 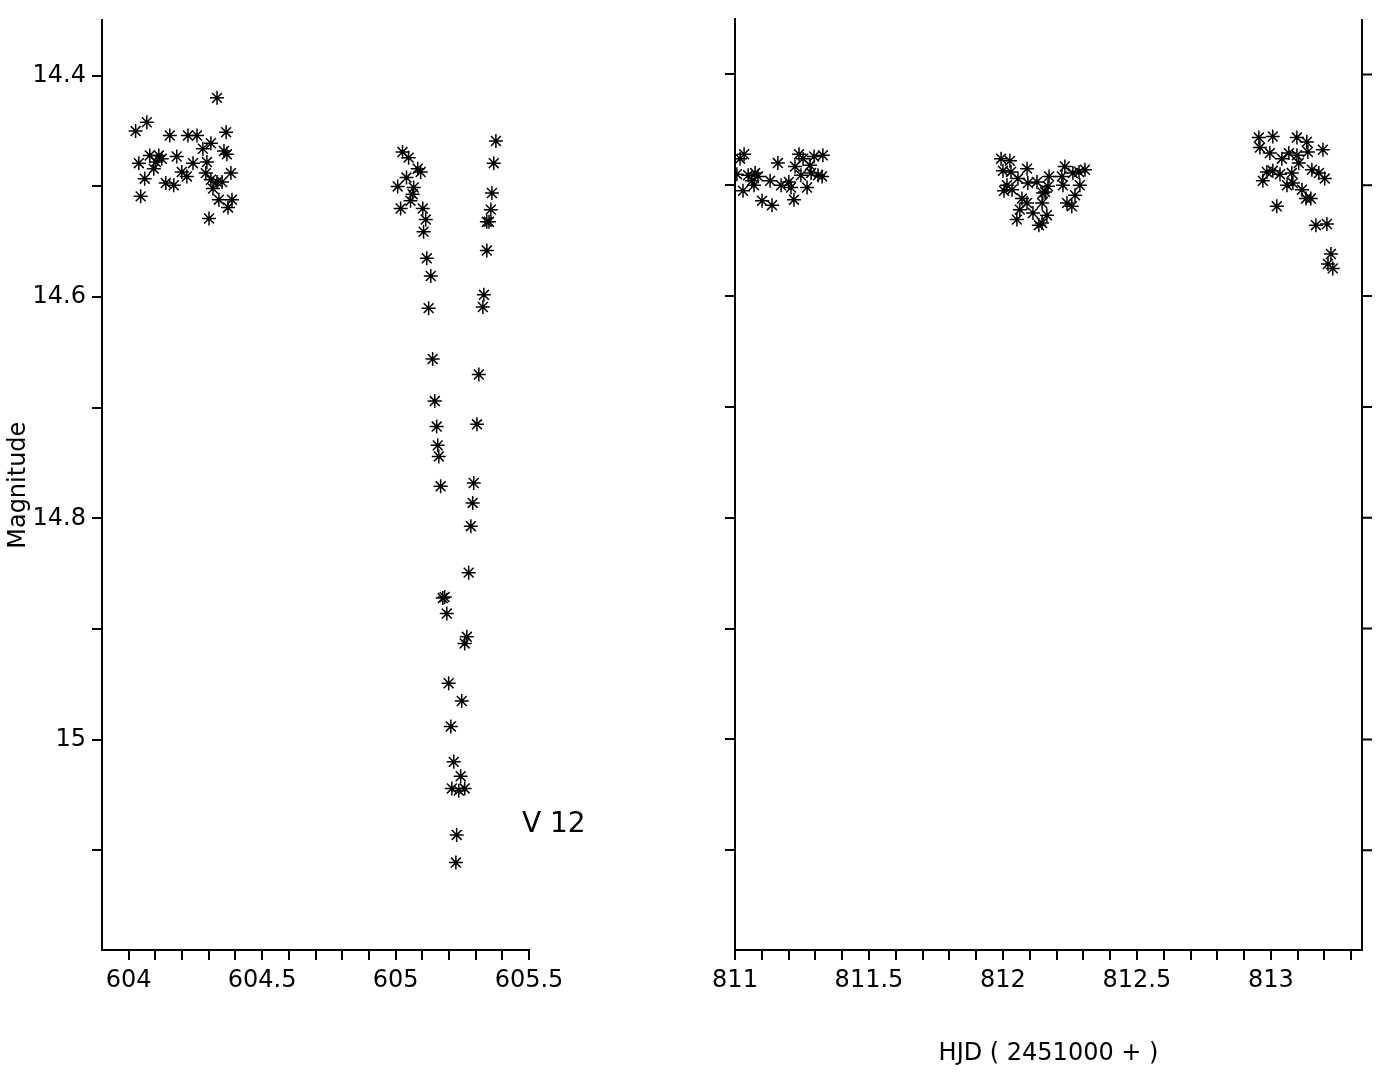 What do you see at coordinates (59, 73) in the screenshot?
I see `y-tick-label: 14.4` at bounding box center [59, 73].